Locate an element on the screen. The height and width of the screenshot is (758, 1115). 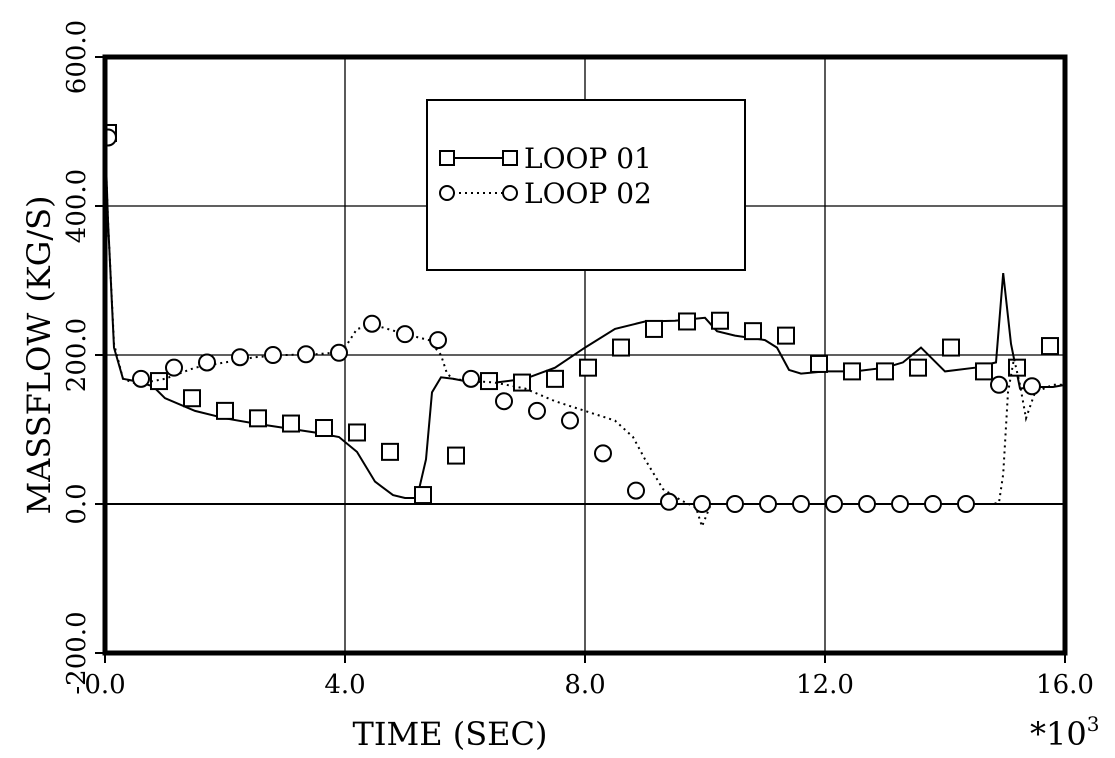
x-axis-multiplier-base: *10 is located at coordinates (1058, 734).